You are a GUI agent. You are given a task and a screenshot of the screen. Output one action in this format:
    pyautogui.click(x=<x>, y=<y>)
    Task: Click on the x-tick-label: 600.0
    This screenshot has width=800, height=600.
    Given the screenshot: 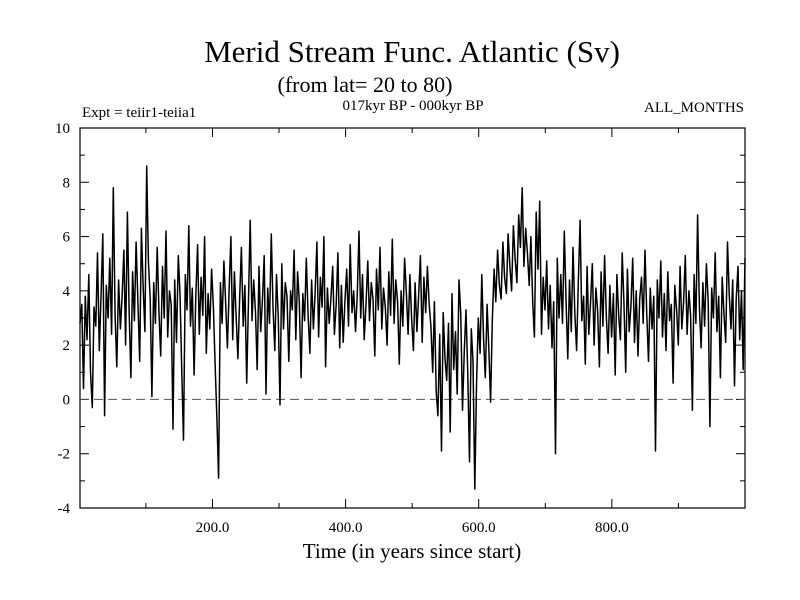 What is the action you would take?
    pyautogui.click(x=479, y=528)
    